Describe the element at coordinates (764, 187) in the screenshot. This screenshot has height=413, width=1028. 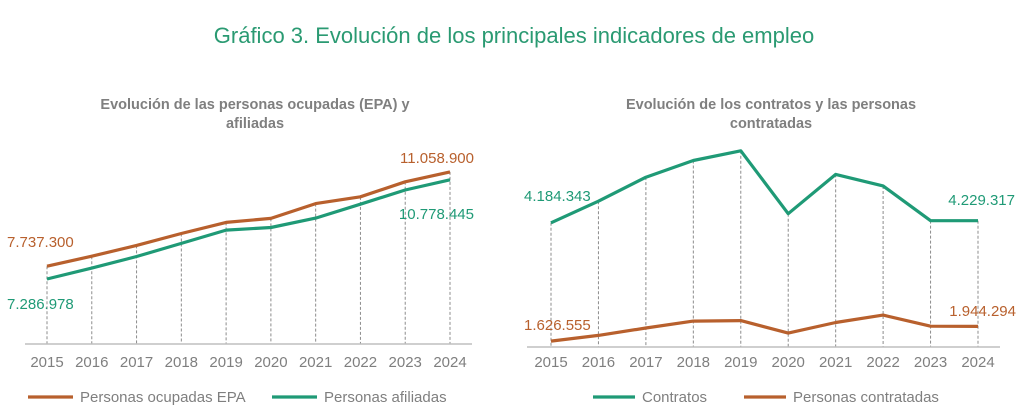
I see `series-line-contratos` at that location.